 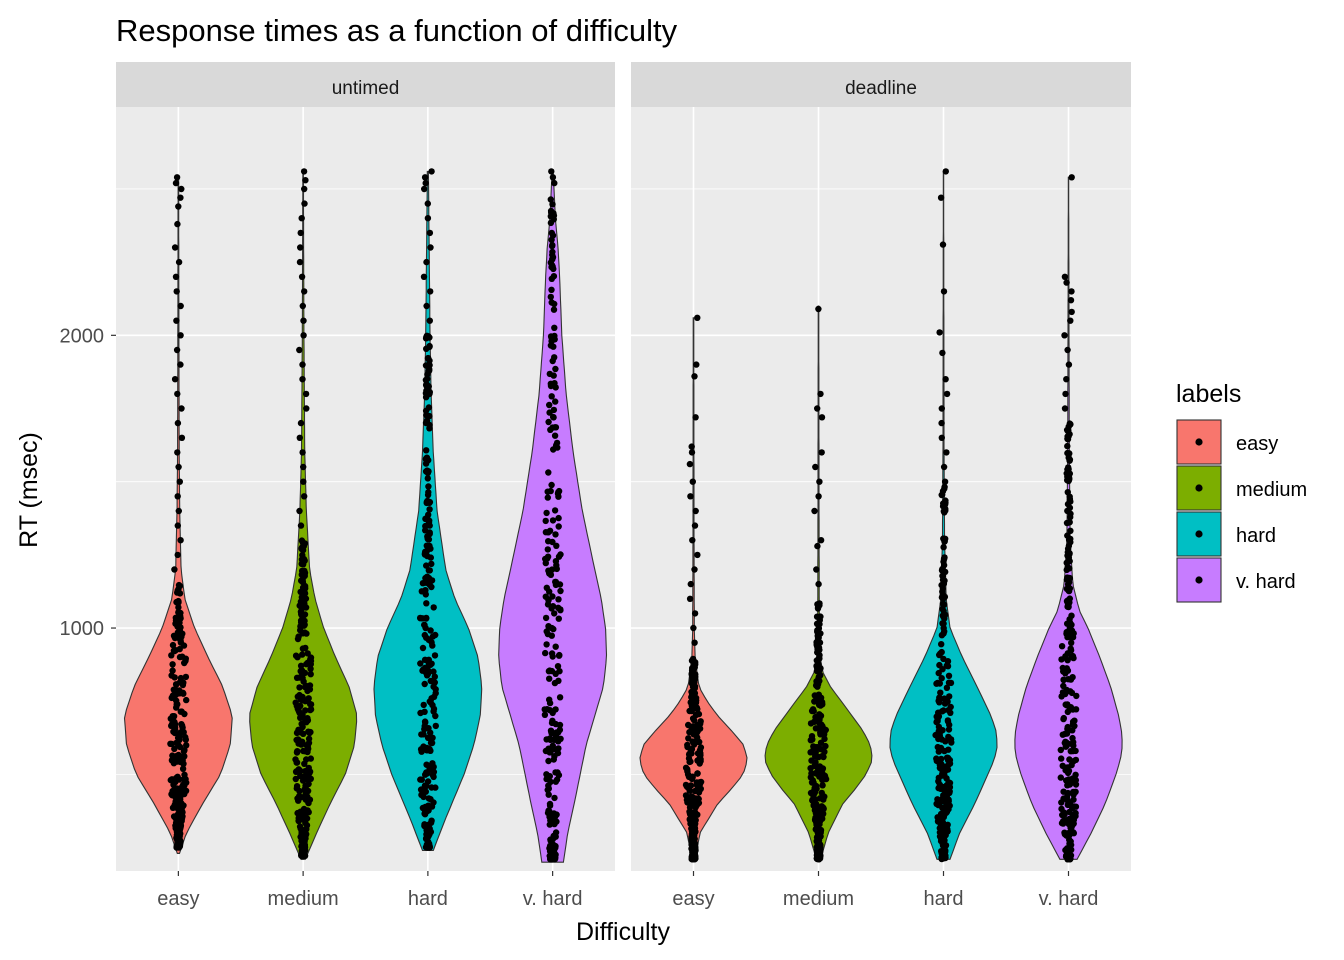 I want to click on strip-untimed, so click(x=365, y=84).